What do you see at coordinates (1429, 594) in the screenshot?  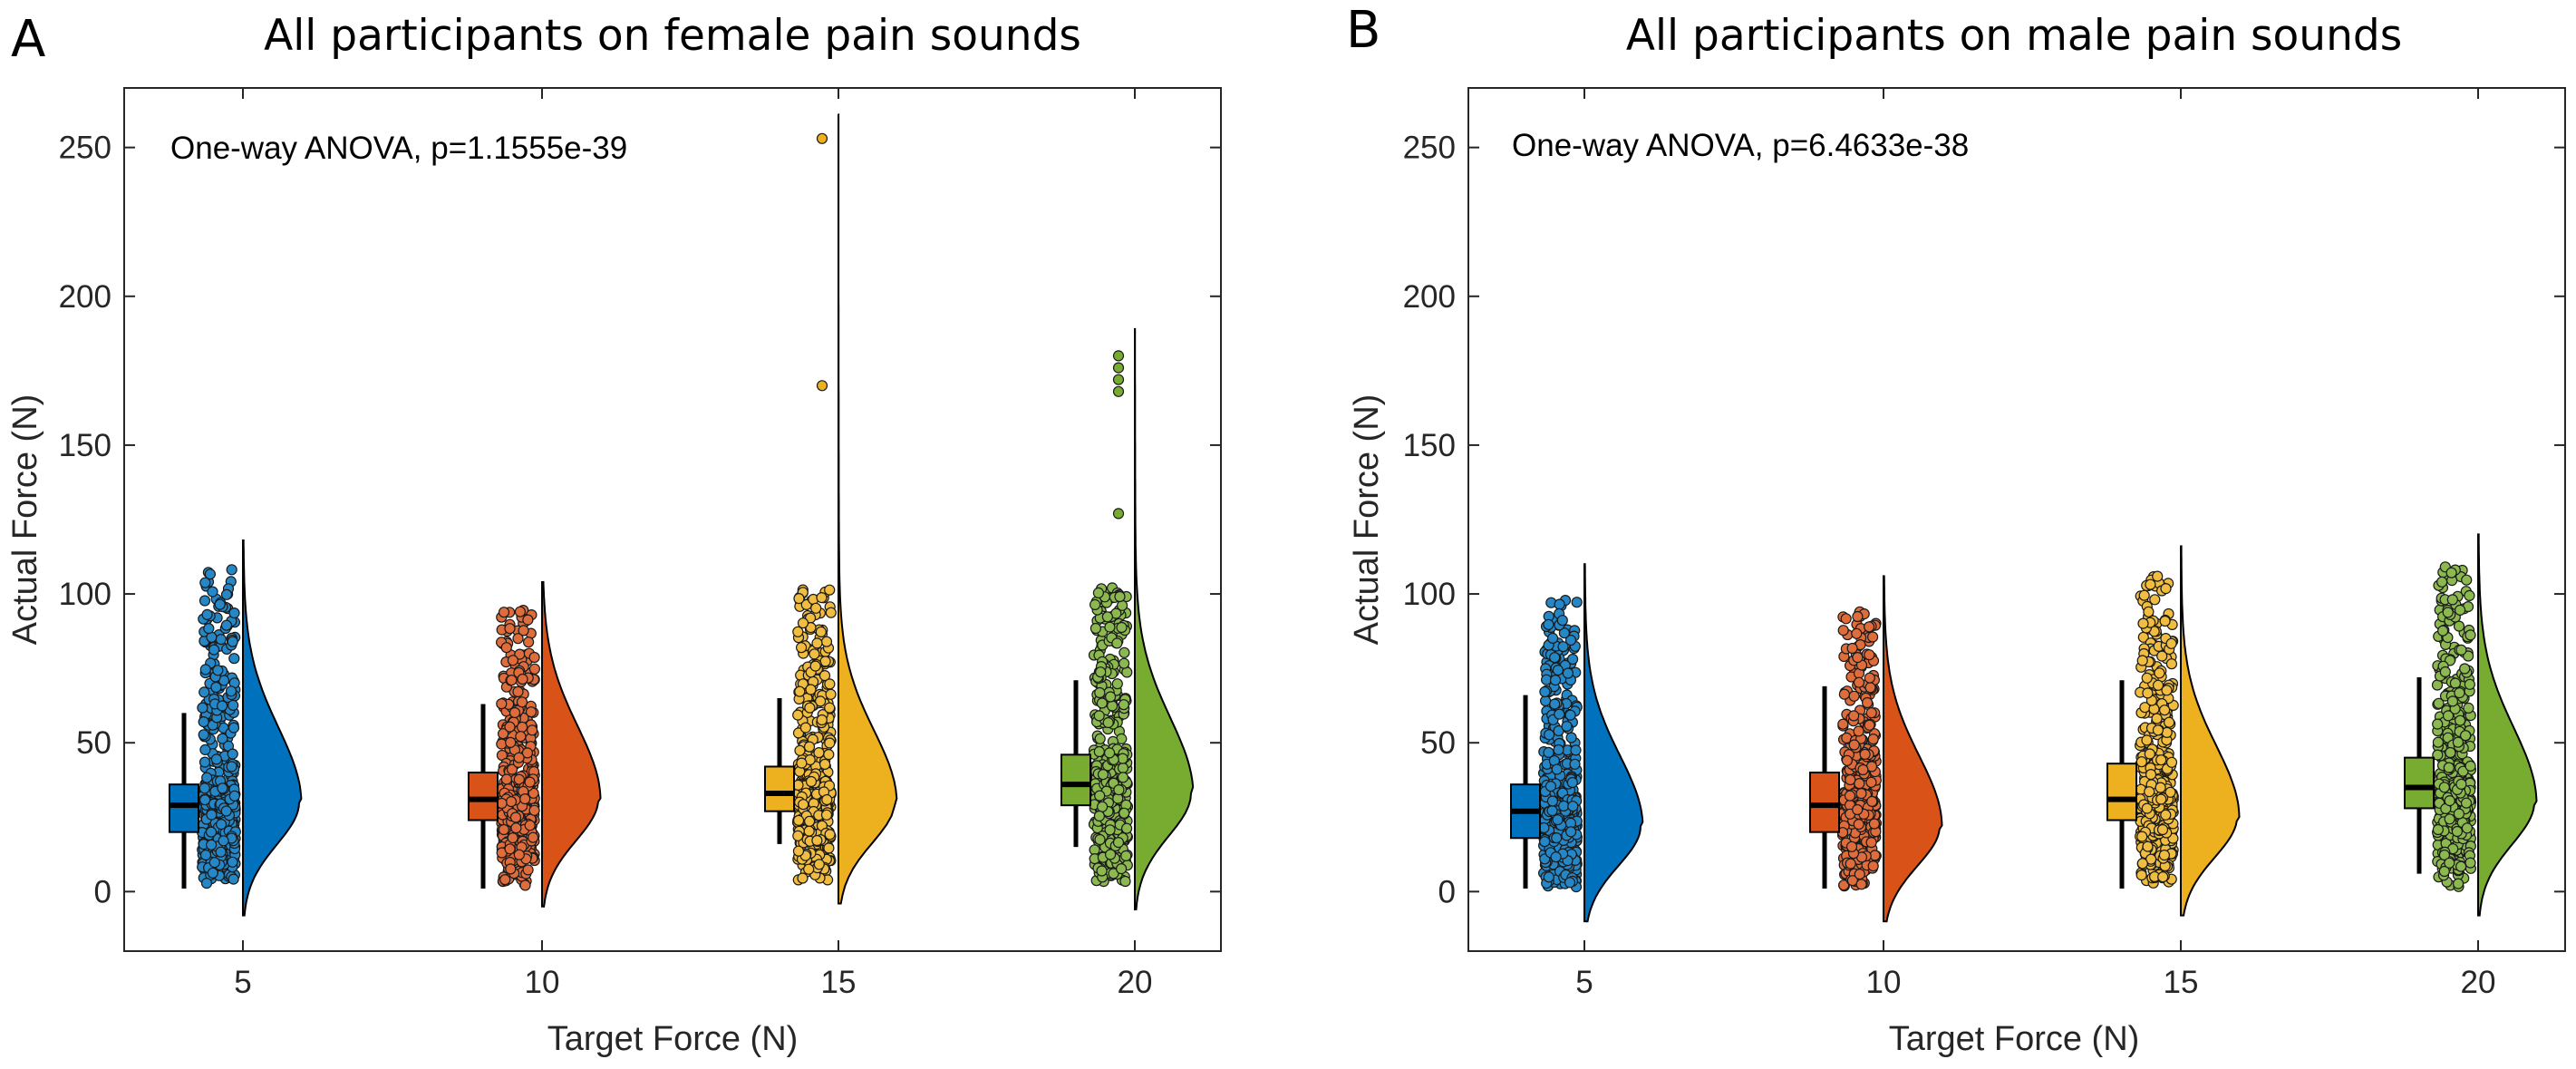 I see `y-tick-label: 100` at bounding box center [1429, 594].